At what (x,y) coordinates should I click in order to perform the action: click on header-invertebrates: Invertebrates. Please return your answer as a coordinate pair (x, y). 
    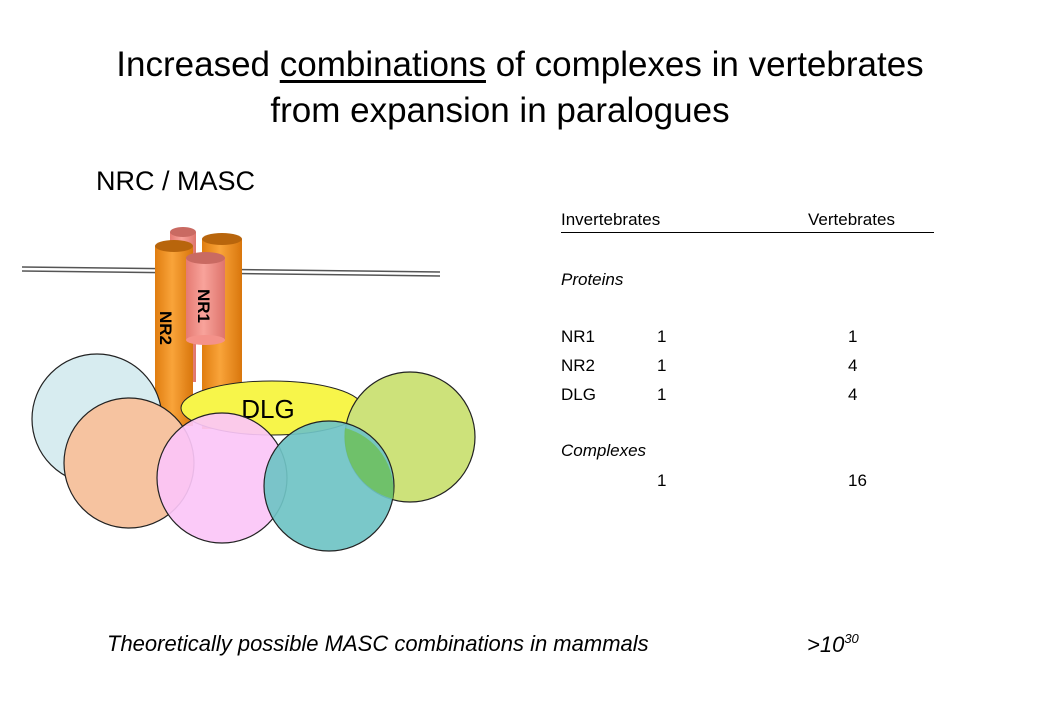
    Looking at the image, I should click on (611, 219).